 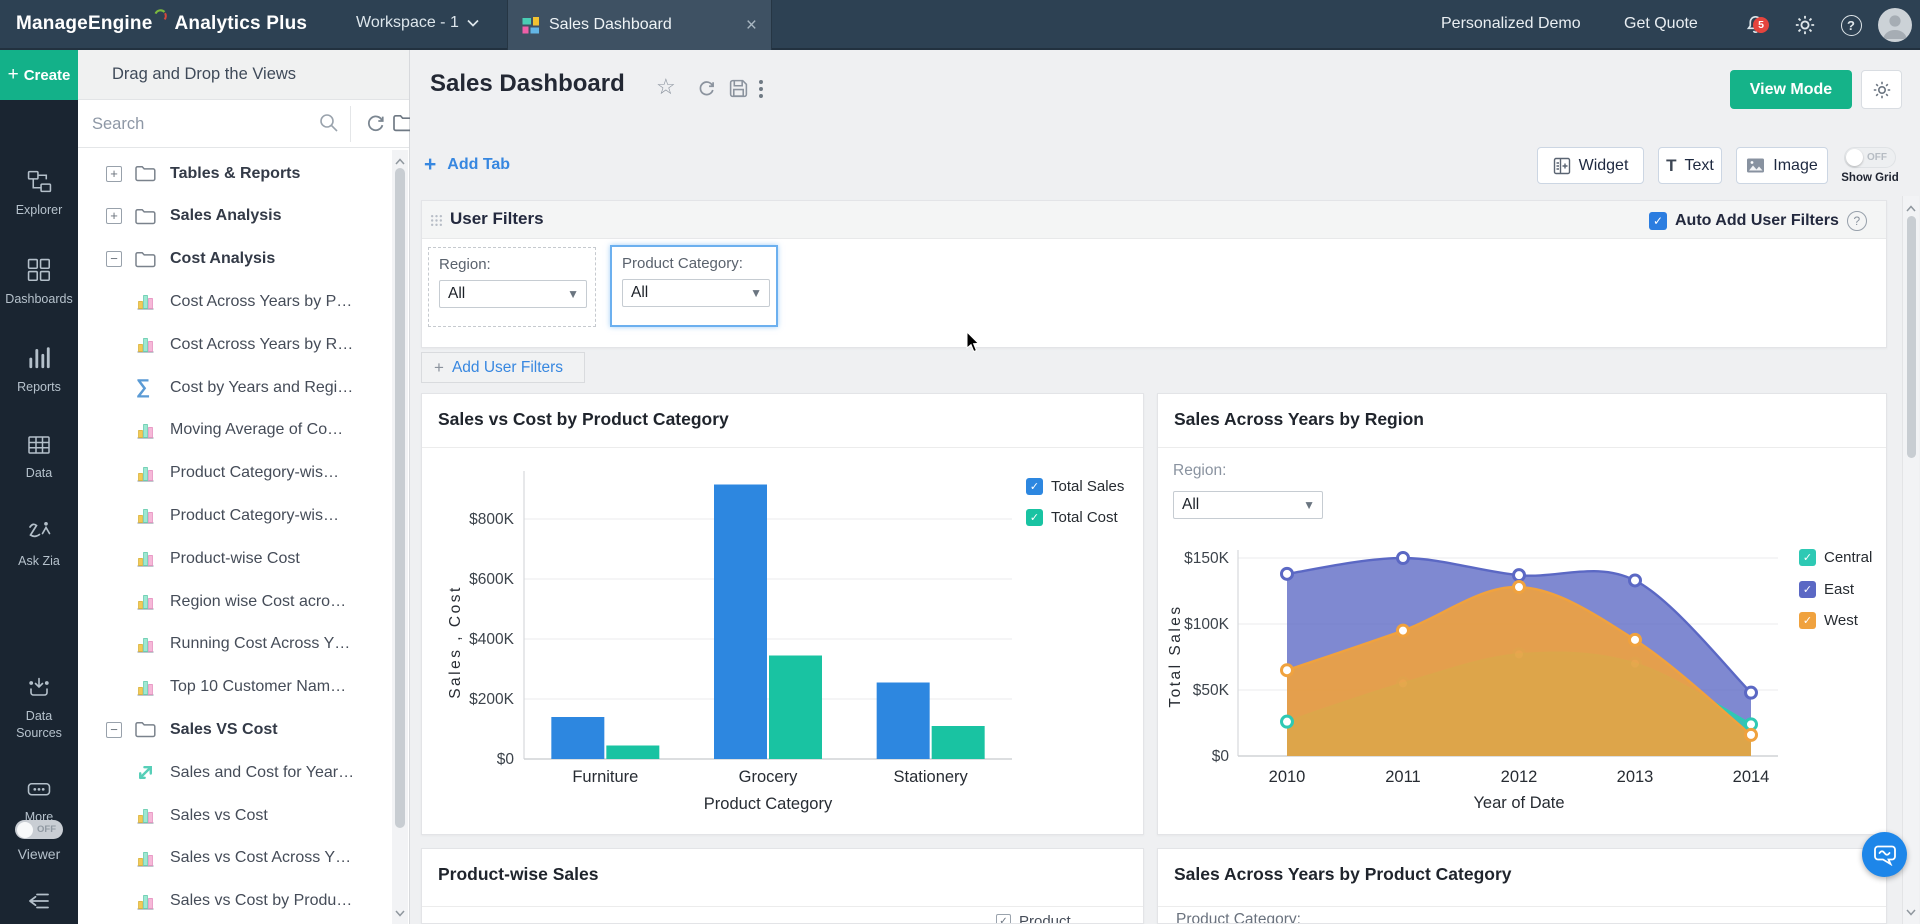 I want to click on sidebar-item-ask-zia: Ask Zia, so click(x=39, y=545).